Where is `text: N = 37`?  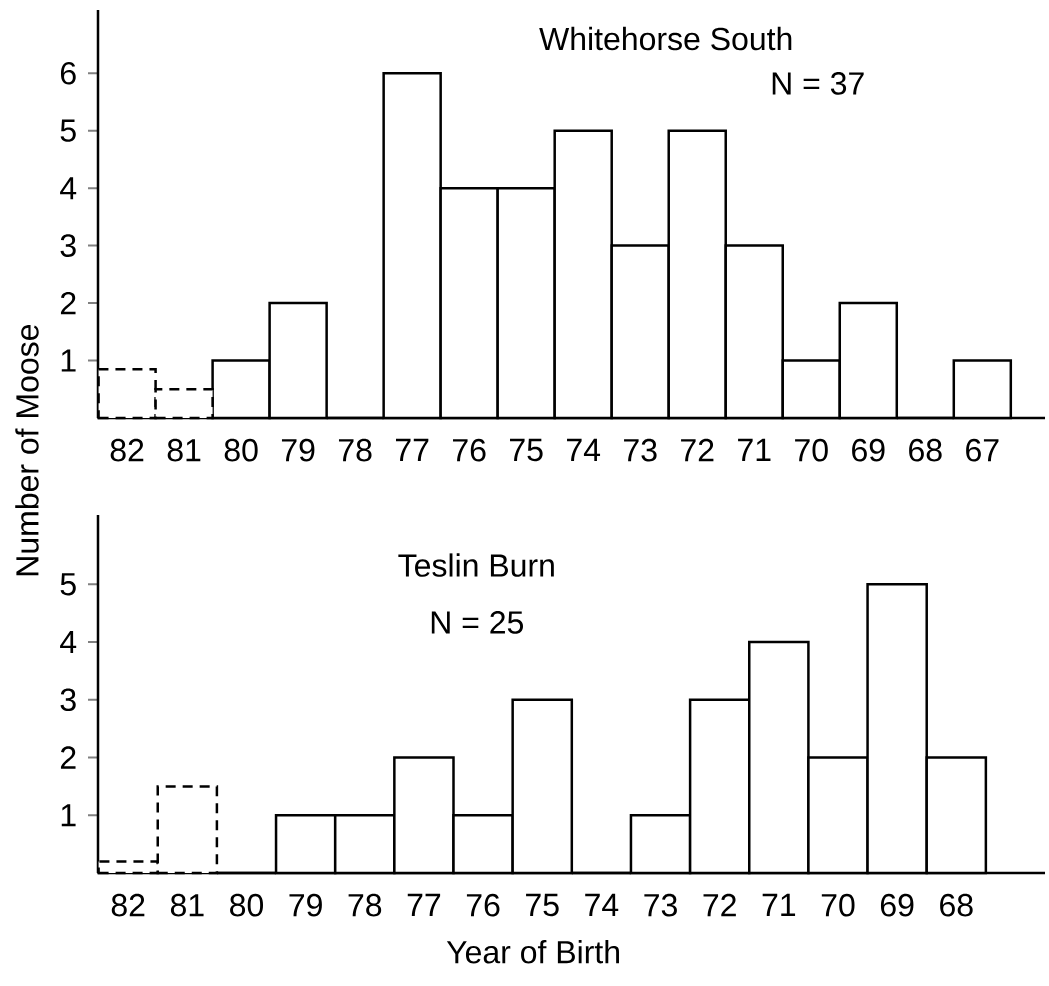 text: N = 37 is located at coordinates (818, 83).